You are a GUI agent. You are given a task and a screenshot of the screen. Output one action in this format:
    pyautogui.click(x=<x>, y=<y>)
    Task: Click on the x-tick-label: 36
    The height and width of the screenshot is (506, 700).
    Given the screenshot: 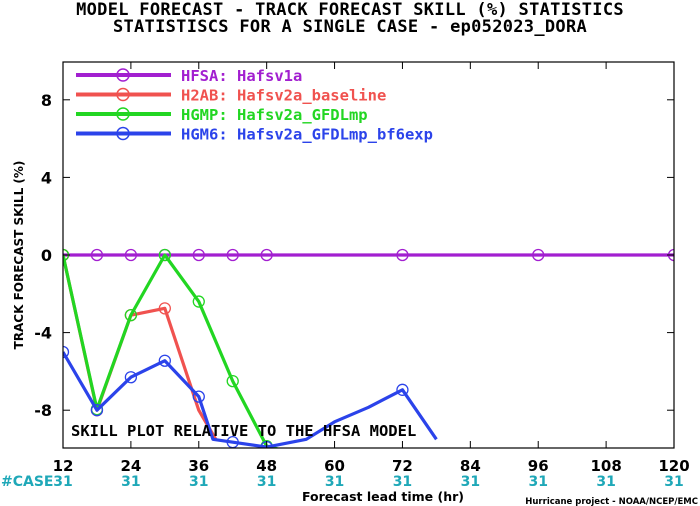 What is the action you would take?
    pyautogui.click(x=198, y=466)
    